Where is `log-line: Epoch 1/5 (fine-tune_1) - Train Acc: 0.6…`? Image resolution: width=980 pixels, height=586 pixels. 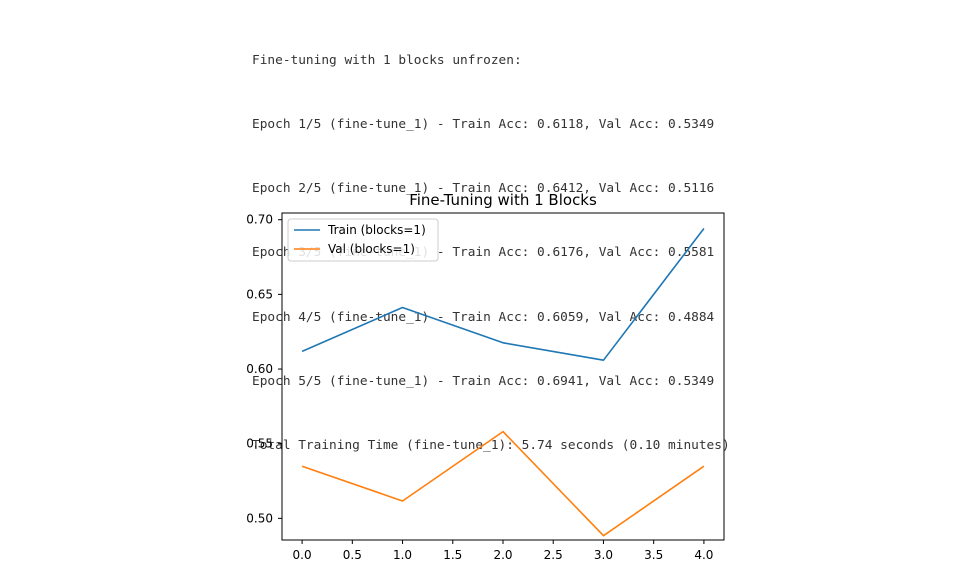 log-line: Epoch 1/5 (fine-tune_1) - Train Acc: 0.6… is located at coordinates (483, 125).